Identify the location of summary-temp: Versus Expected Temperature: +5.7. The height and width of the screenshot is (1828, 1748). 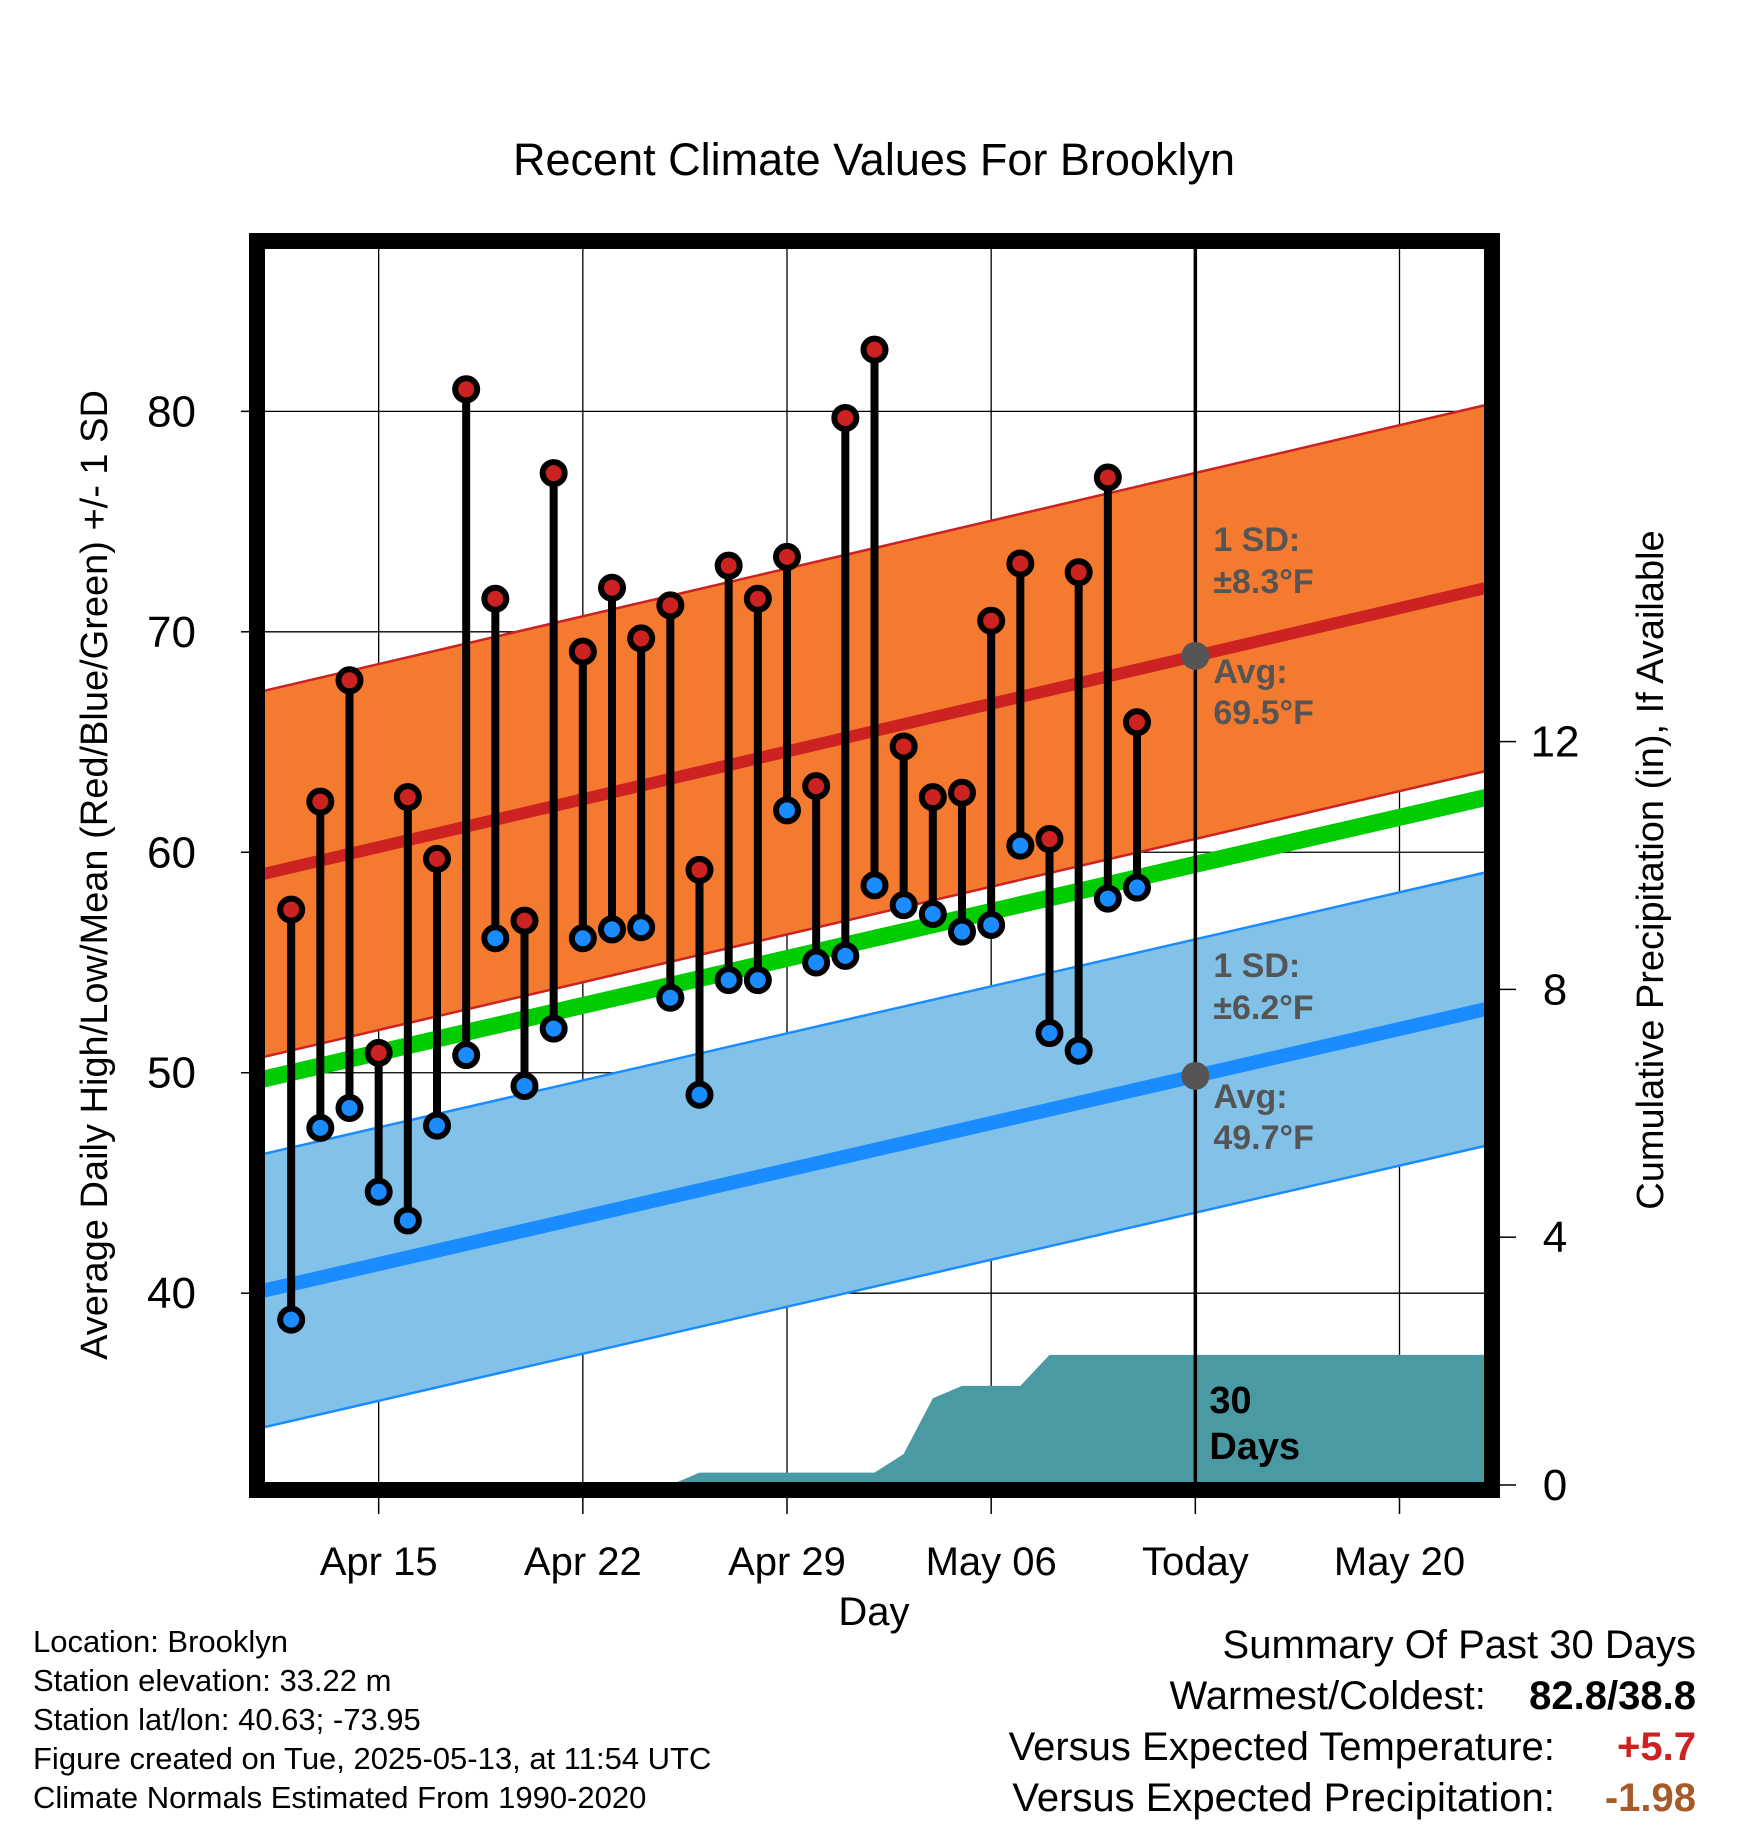
(1352, 1747).